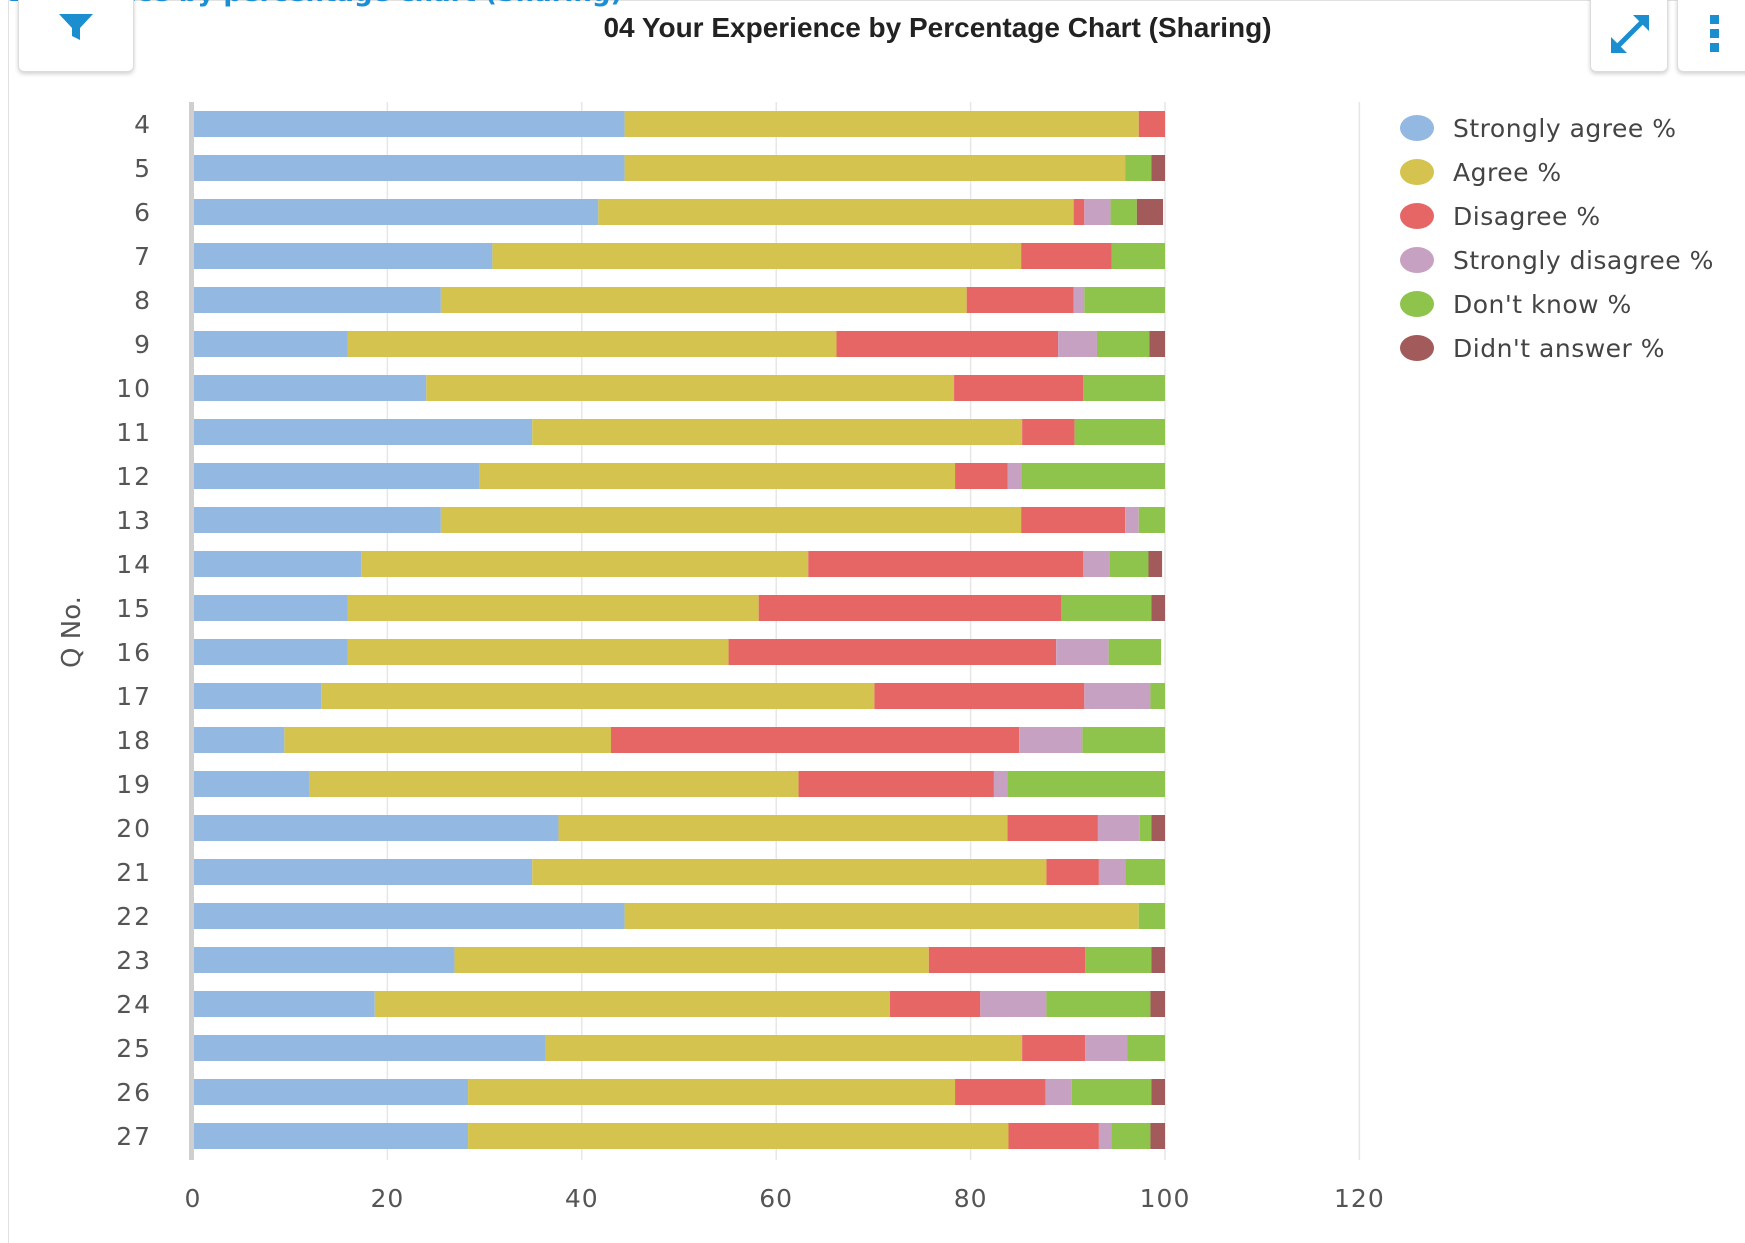  I want to click on filter-button, so click(76, 36).